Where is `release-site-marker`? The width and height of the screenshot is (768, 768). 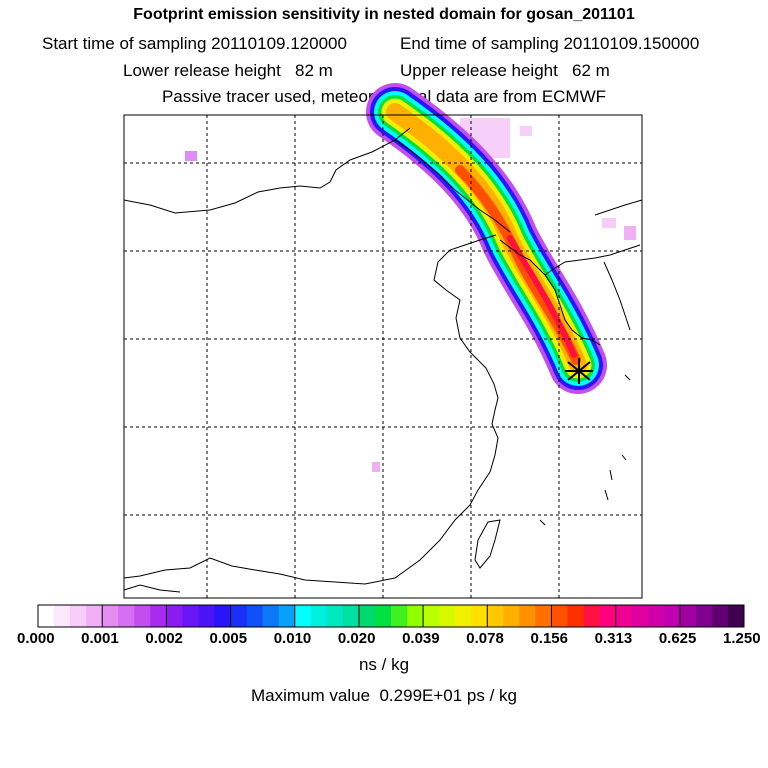
release-site-marker is located at coordinates (579, 371).